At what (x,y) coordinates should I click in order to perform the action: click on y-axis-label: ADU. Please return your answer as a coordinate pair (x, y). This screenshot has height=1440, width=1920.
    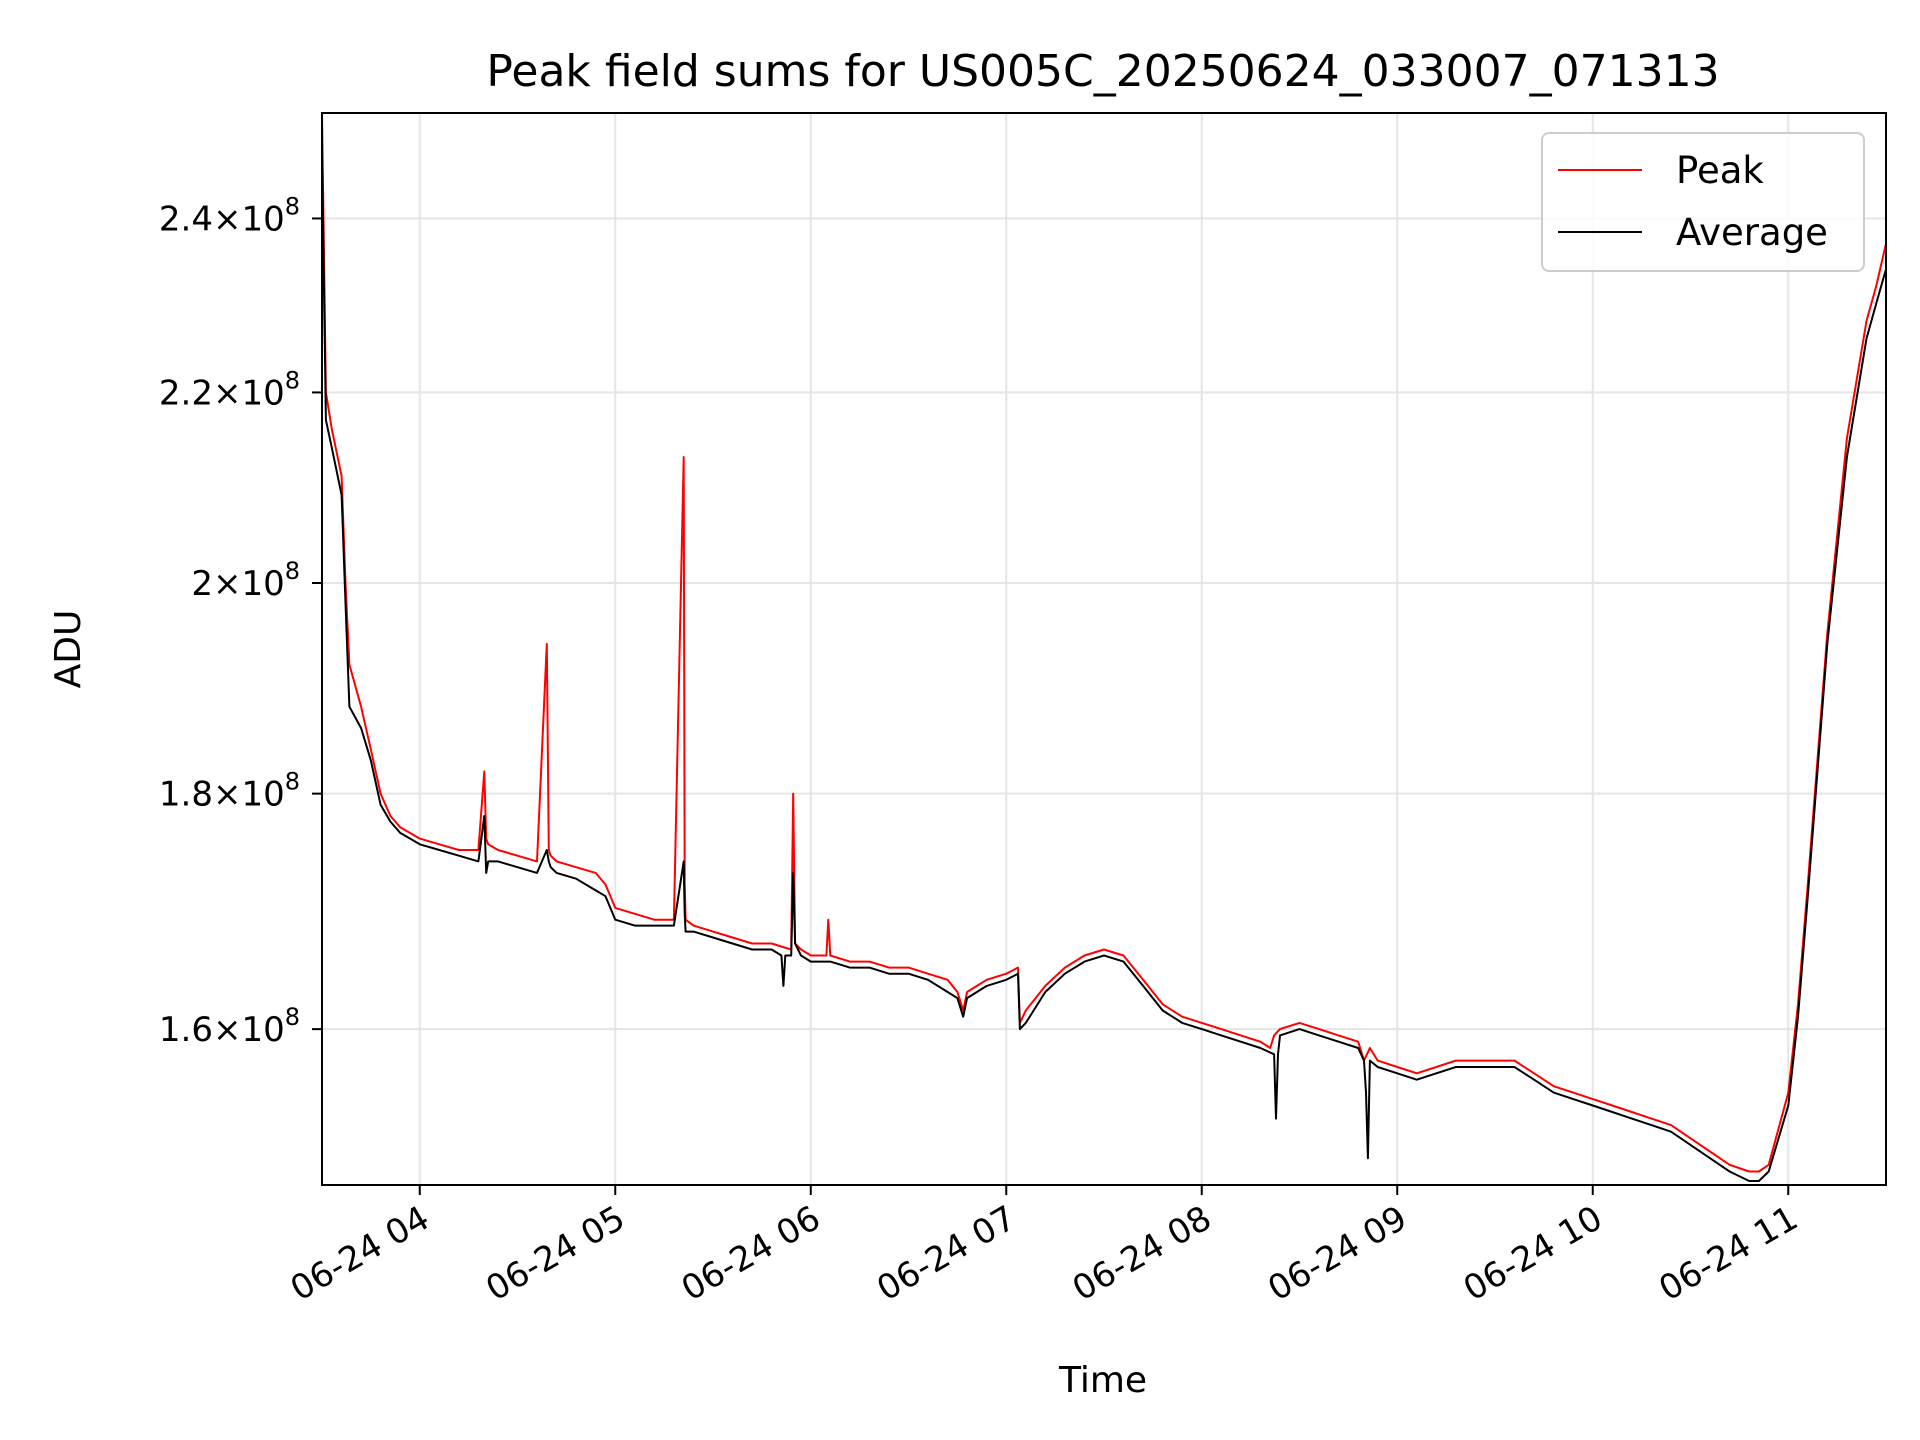
    Looking at the image, I should click on (68, 649).